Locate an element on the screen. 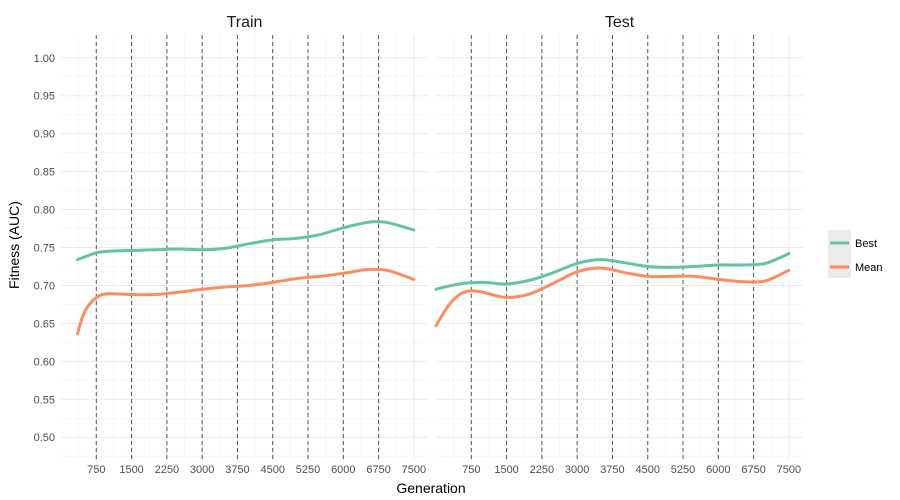 This screenshot has height=500, width=900. y-tick-label: 0.60 is located at coordinates (44, 362).